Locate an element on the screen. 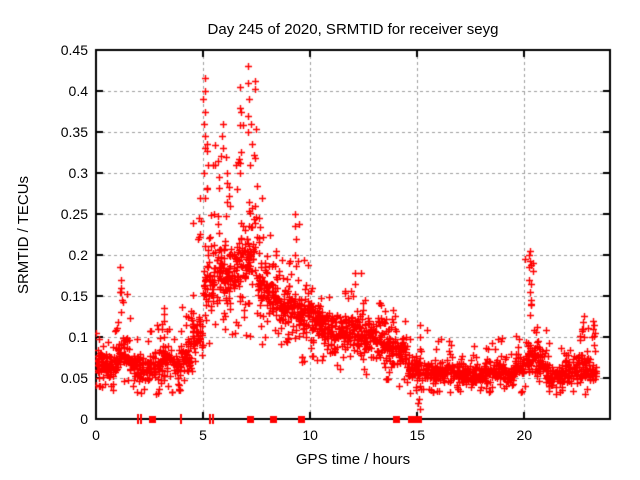  x-tick-label: 20 is located at coordinates (524, 435).